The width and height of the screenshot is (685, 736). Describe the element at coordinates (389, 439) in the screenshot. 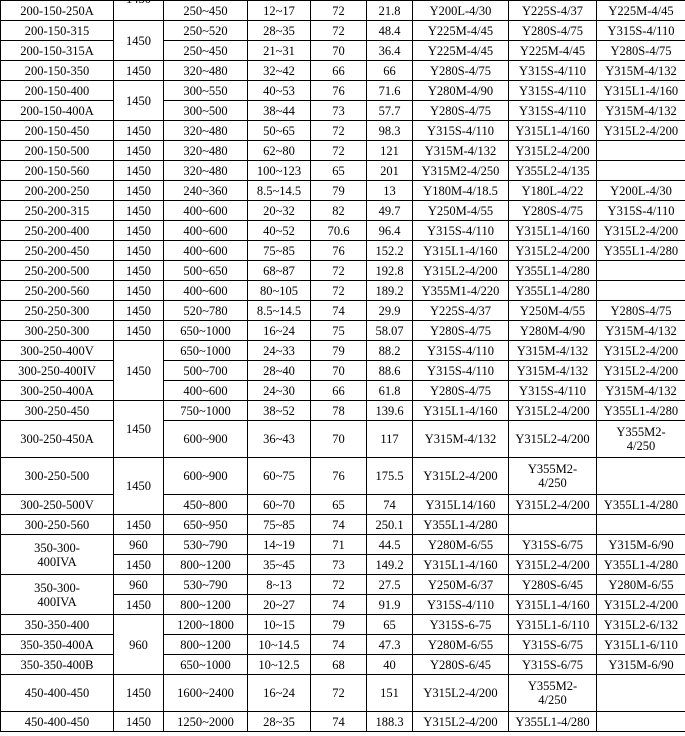

I see `table-cell: 117` at that location.